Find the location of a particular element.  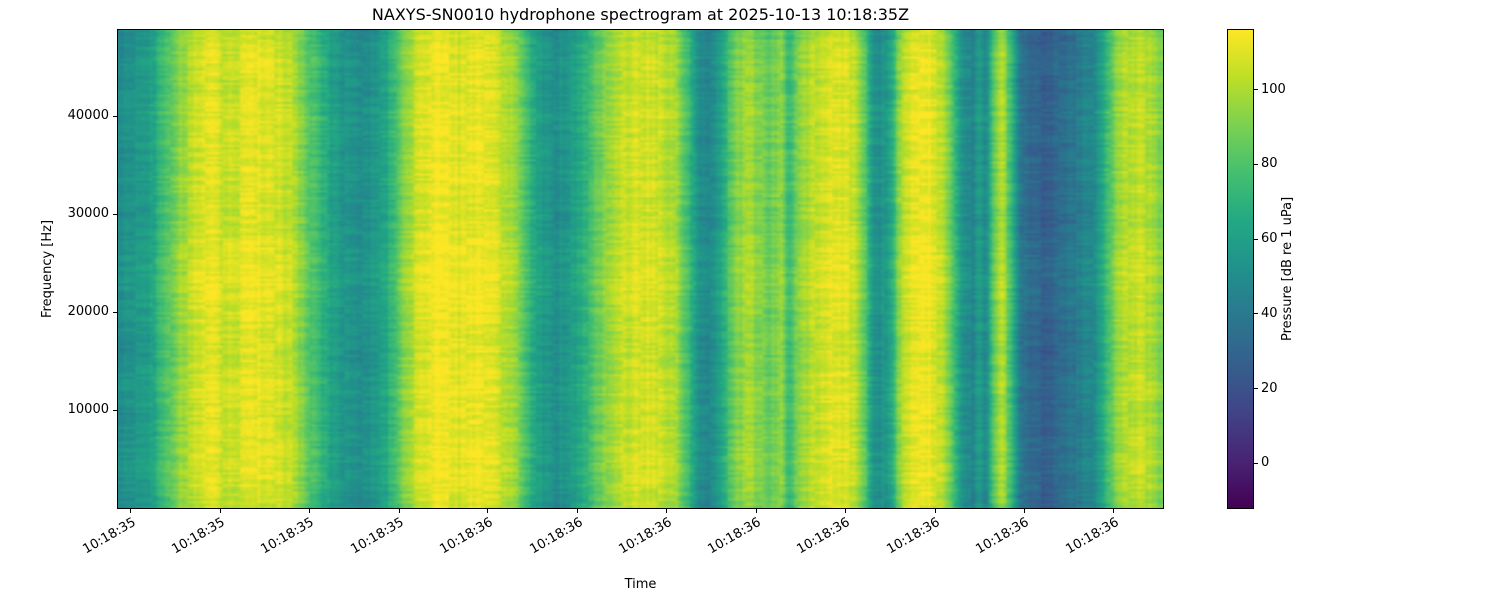

colorbar-tick-label: 60 is located at coordinates (1269, 239).